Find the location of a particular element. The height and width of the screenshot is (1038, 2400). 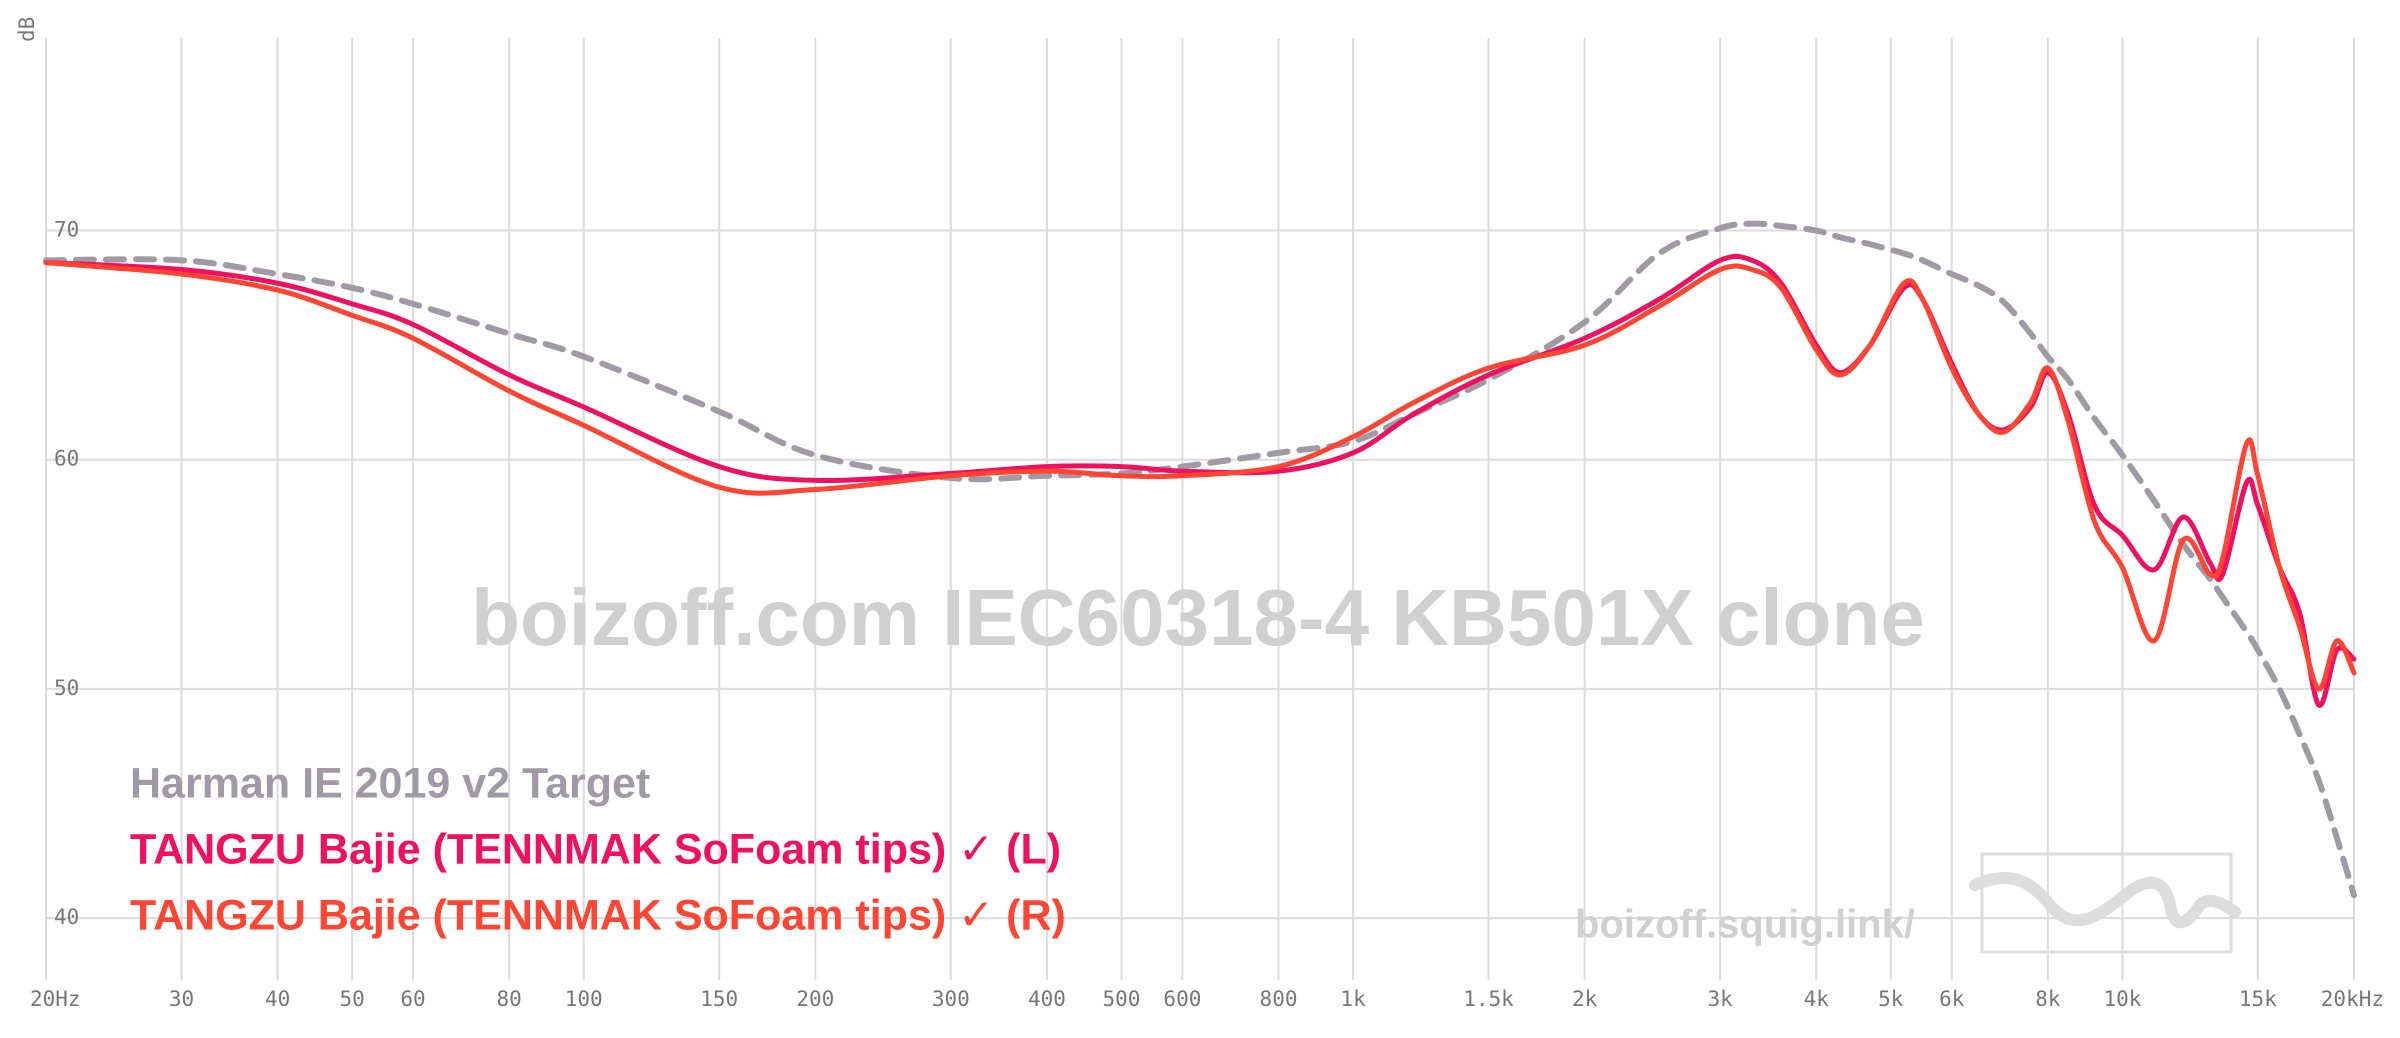

x-tick-label: 500 is located at coordinates (1122, 999).